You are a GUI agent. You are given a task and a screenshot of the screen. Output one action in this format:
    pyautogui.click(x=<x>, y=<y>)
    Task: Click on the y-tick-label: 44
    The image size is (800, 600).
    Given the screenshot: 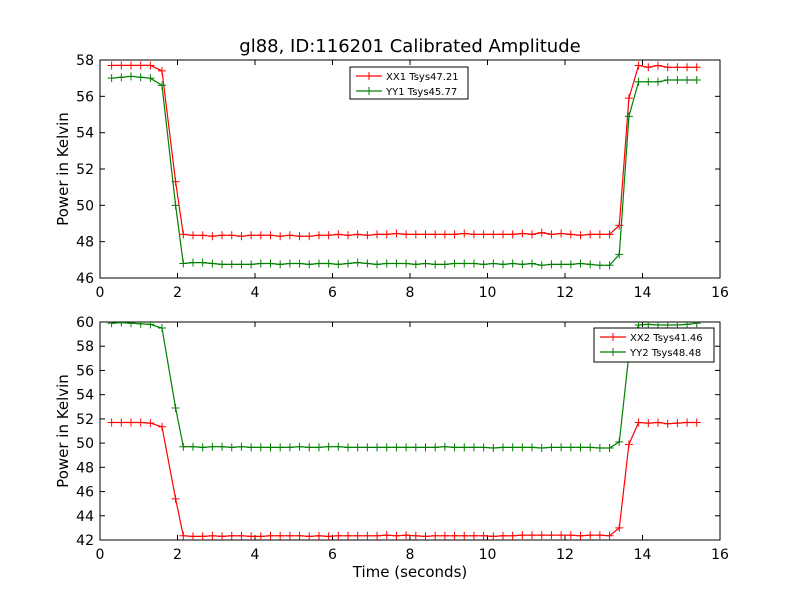 What is the action you would take?
    pyautogui.click(x=85, y=517)
    